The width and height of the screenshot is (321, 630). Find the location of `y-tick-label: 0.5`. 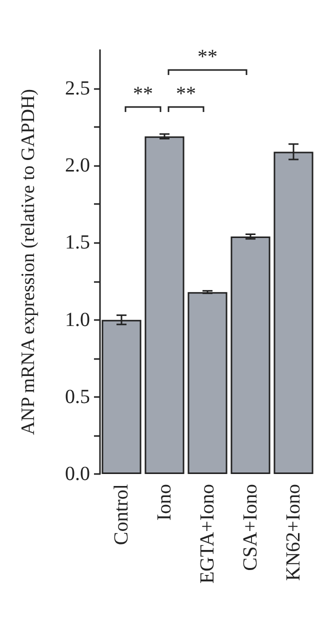

y-tick-label: 0.5 is located at coordinates (77, 397).